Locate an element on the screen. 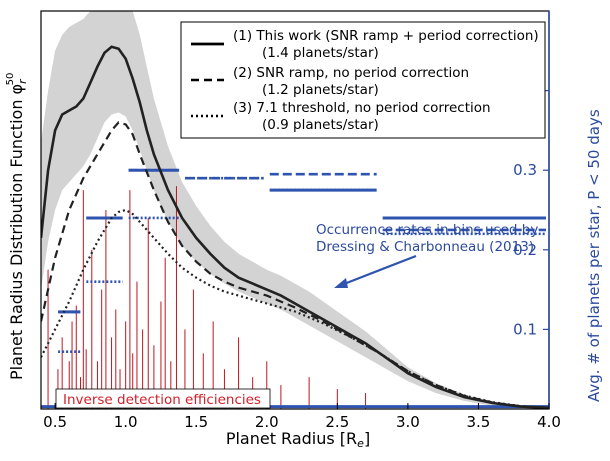 The height and width of the screenshot is (461, 610). legend-entry-1-line2: (1.4 planets/star) is located at coordinates (320, 53).